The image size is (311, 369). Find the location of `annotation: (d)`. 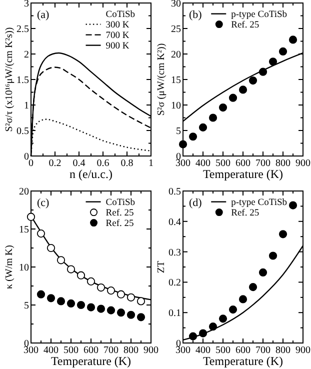

annotation: (d) is located at coordinates (195, 203).